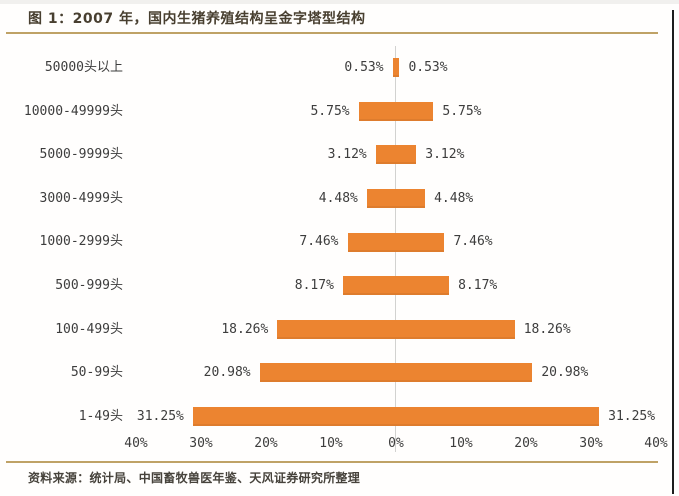 This screenshot has width=679, height=496. Describe the element at coordinates (245, 329) in the screenshot. I see `value-label-left: 18.26%` at that location.